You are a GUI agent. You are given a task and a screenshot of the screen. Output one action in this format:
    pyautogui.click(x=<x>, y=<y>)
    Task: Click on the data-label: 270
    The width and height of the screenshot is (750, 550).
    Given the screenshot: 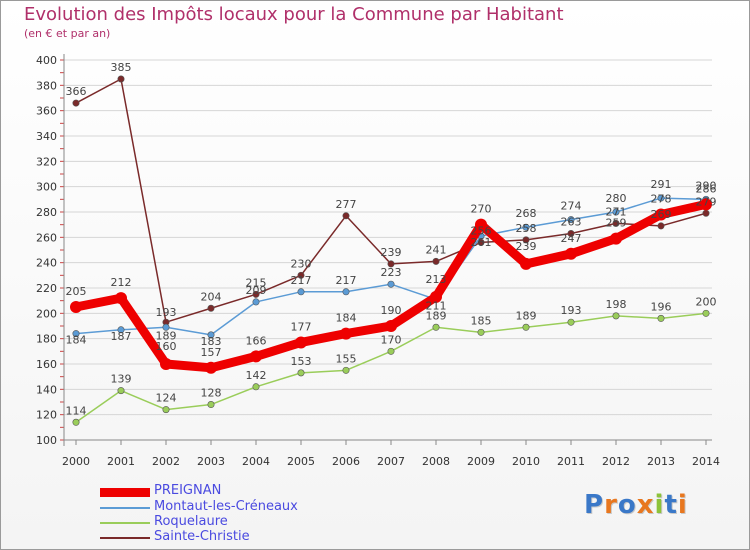 What is the action you would take?
    pyautogui.click(x=481, y=209)
    